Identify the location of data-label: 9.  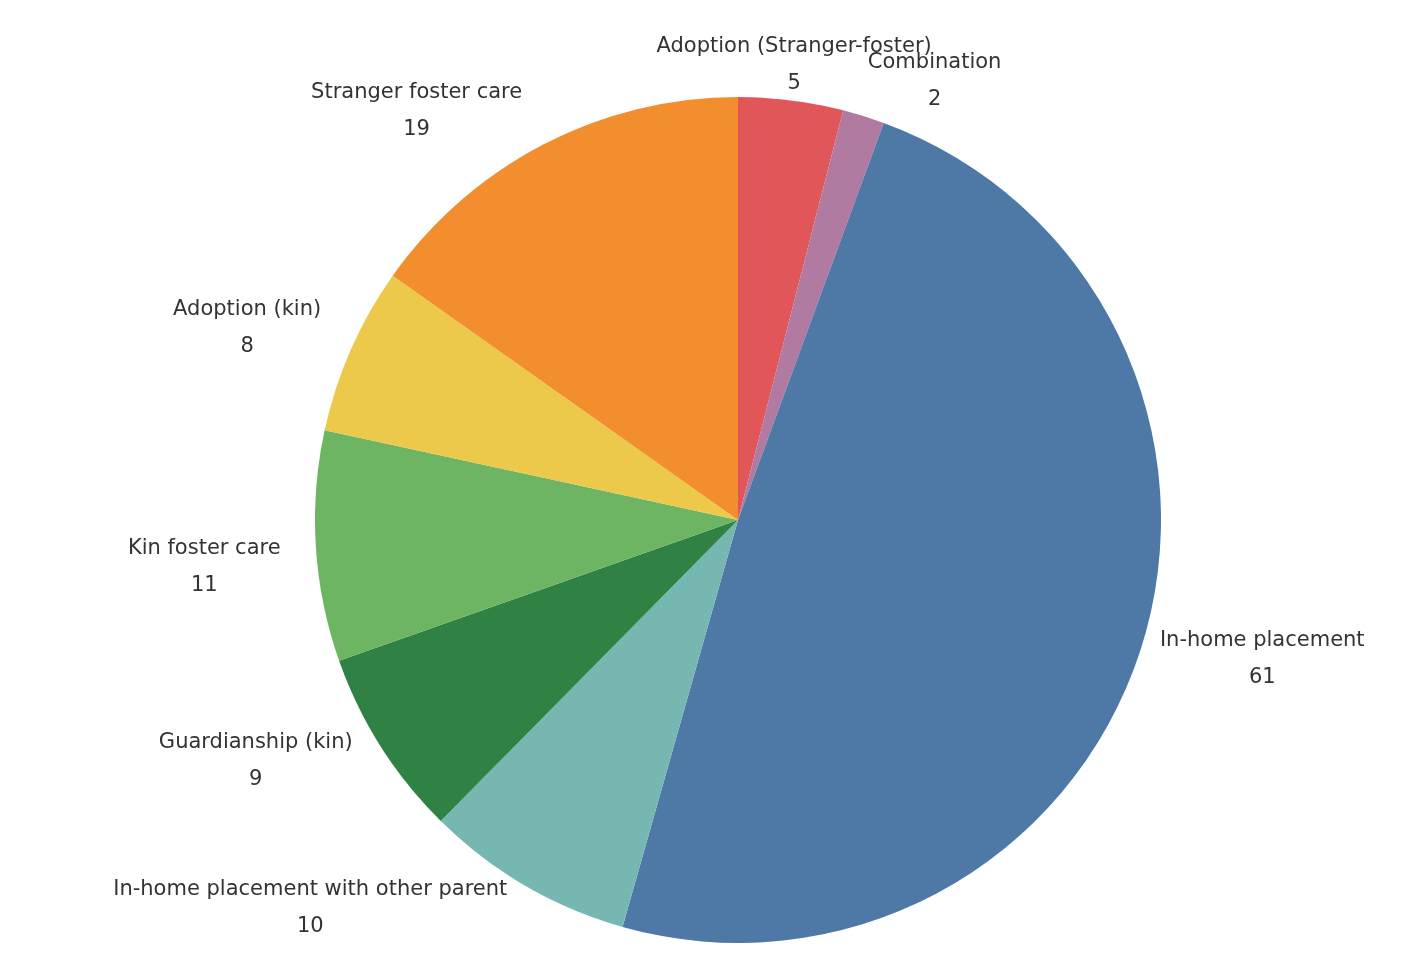
(256, 778).